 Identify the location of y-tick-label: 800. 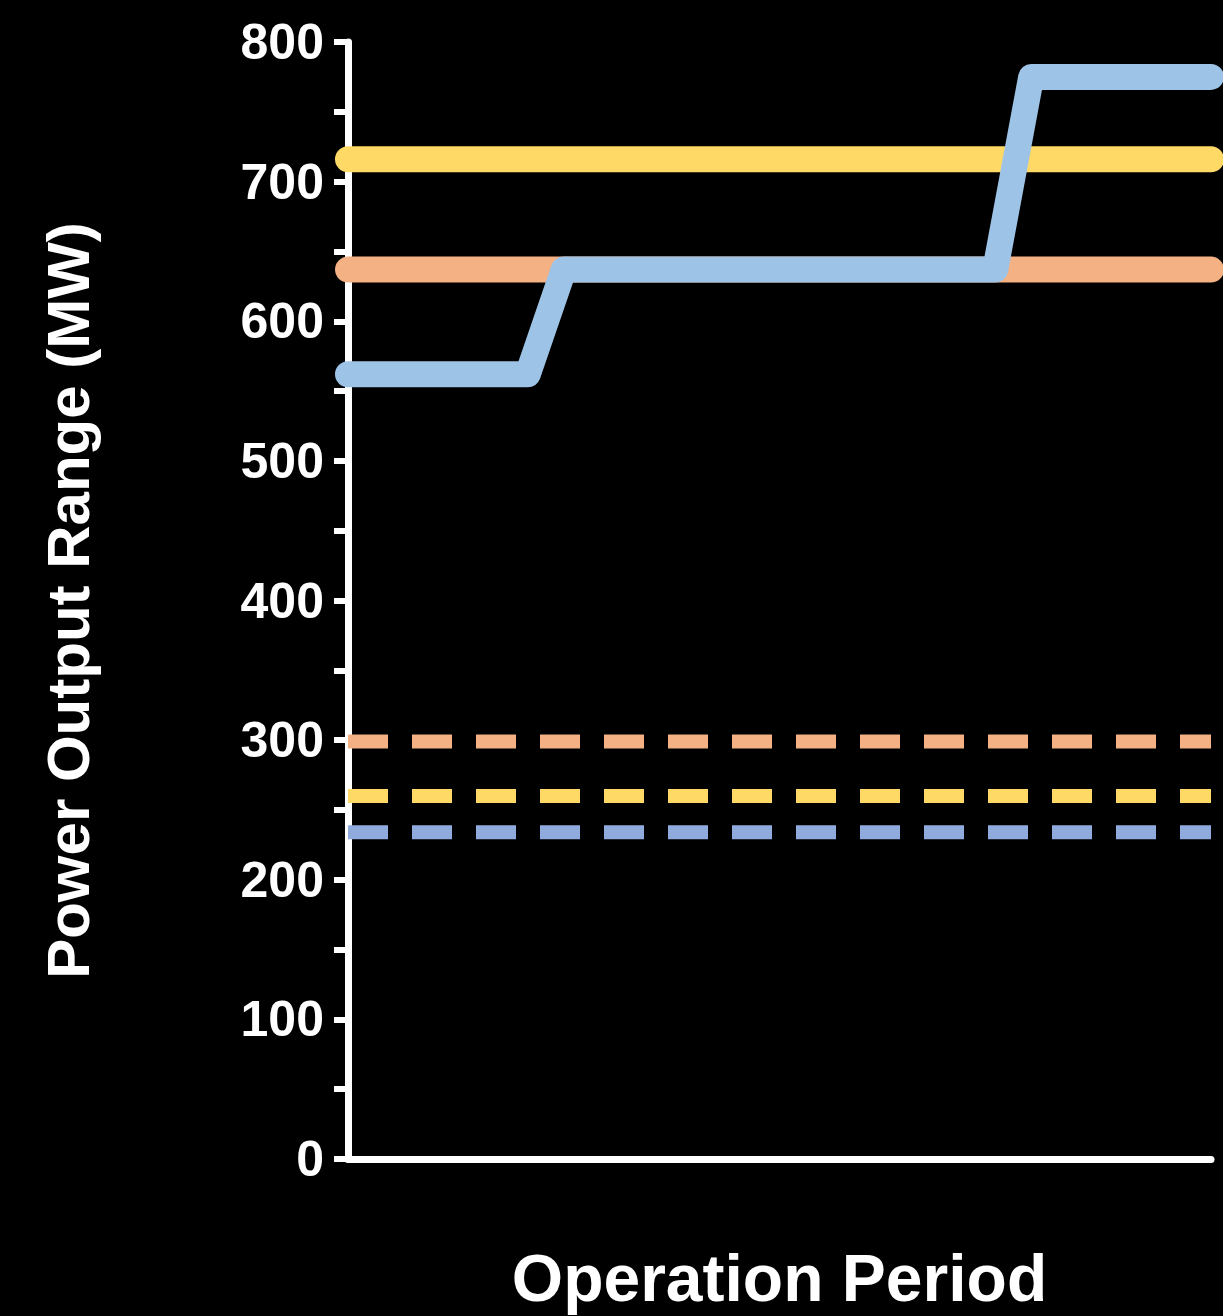
(282, 42).